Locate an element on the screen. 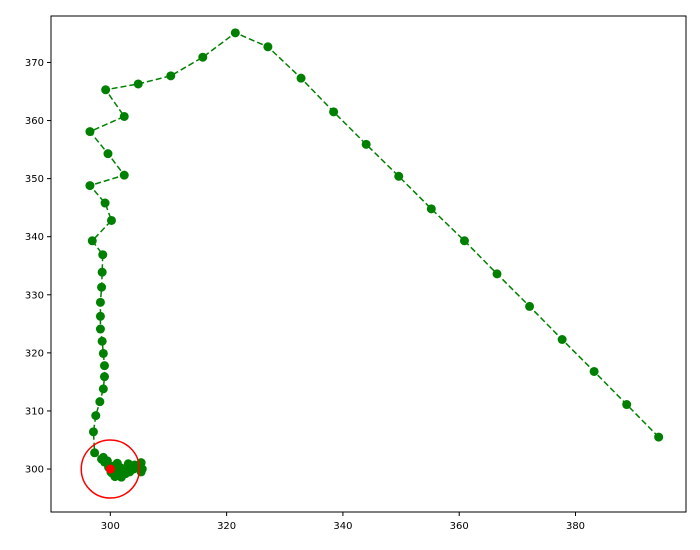  y-tick-label: 340 is located at coordinates (34, 237).